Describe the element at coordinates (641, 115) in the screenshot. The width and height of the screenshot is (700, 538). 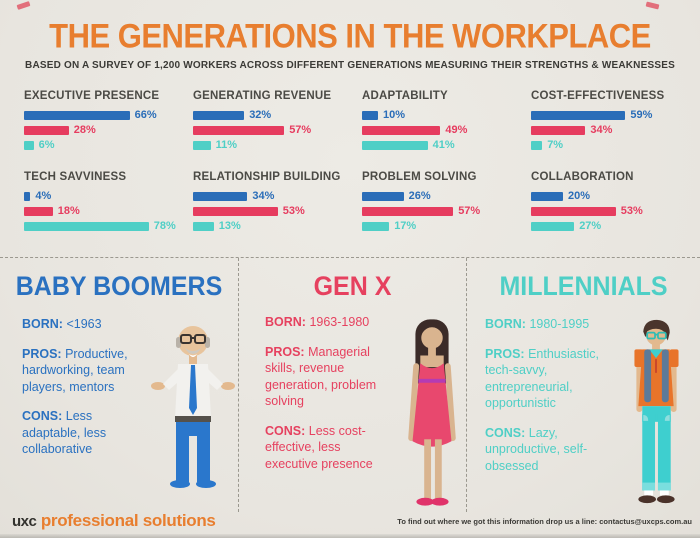
I see `bar-value-label: 59%` at that location.